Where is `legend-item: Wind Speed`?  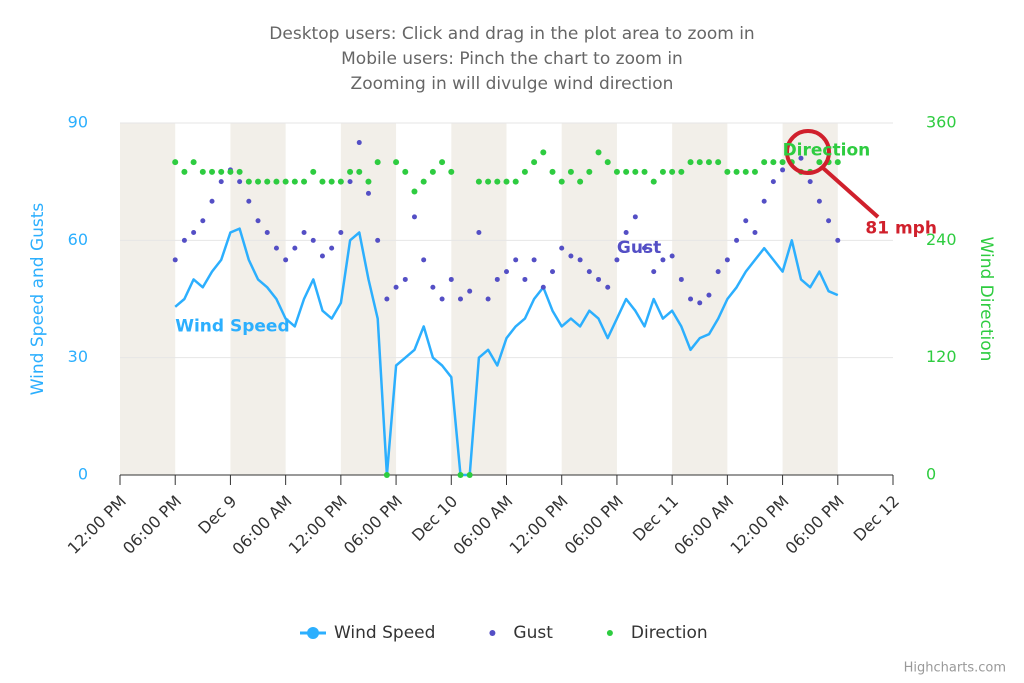
legend-item: Wind Speed is located at coordinates (367, 633).